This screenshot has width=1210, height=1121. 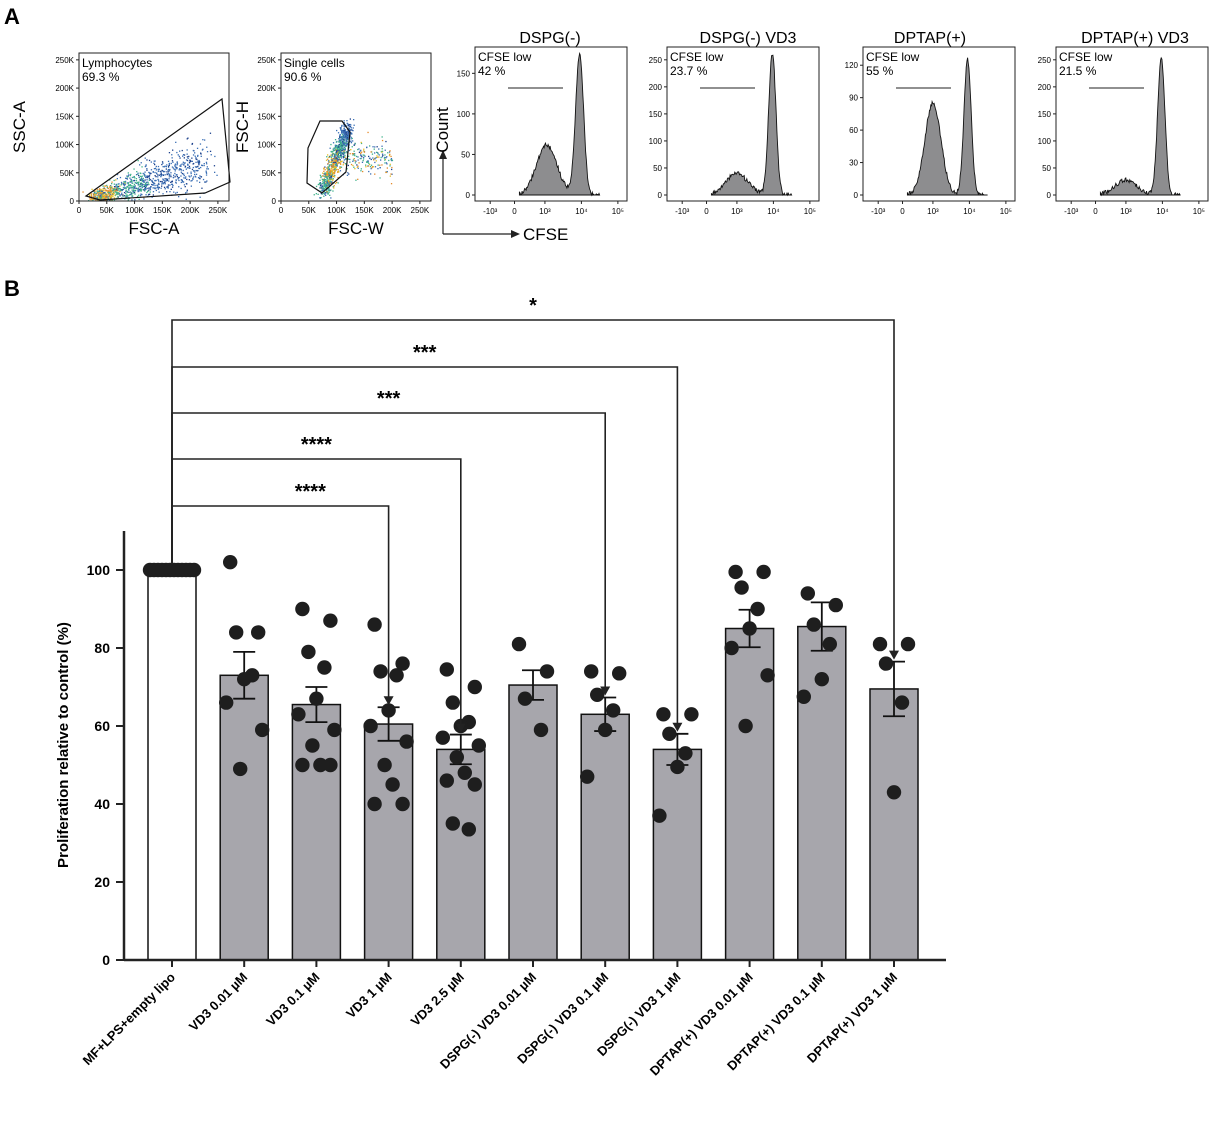 I want to click on plot-frame, so click(x=743, y=124).